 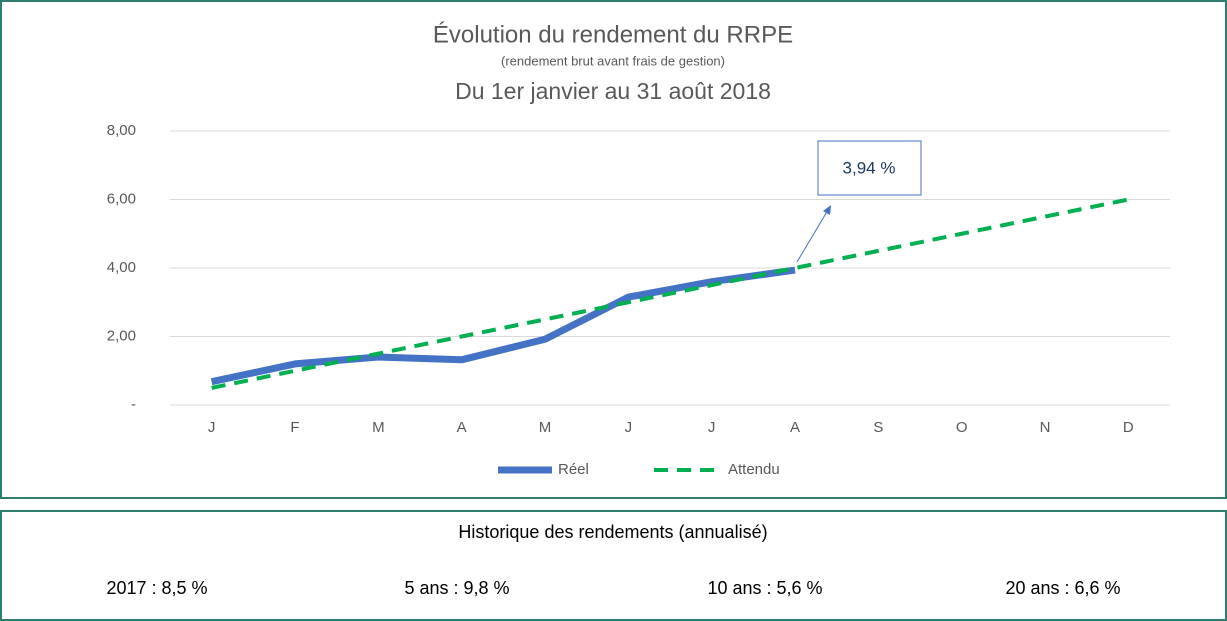 What do you see at coordinates (754, 469) in the screenshot?
I see `legend-label: Attendu` at bounding box center [754, 469].